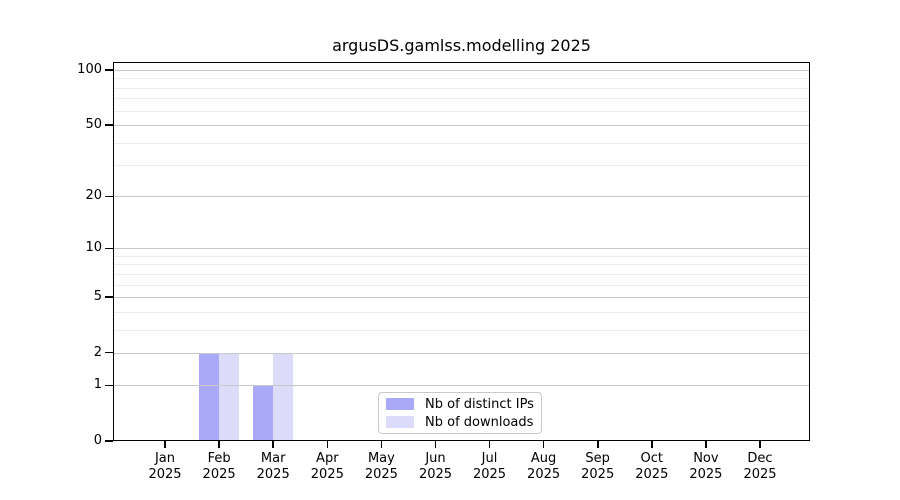 The height and width of the screenshot is (500, 900). Describe the element at coordinates (93, 248) in the screenshot. I see `y-tick-label-10: 10` at that location.